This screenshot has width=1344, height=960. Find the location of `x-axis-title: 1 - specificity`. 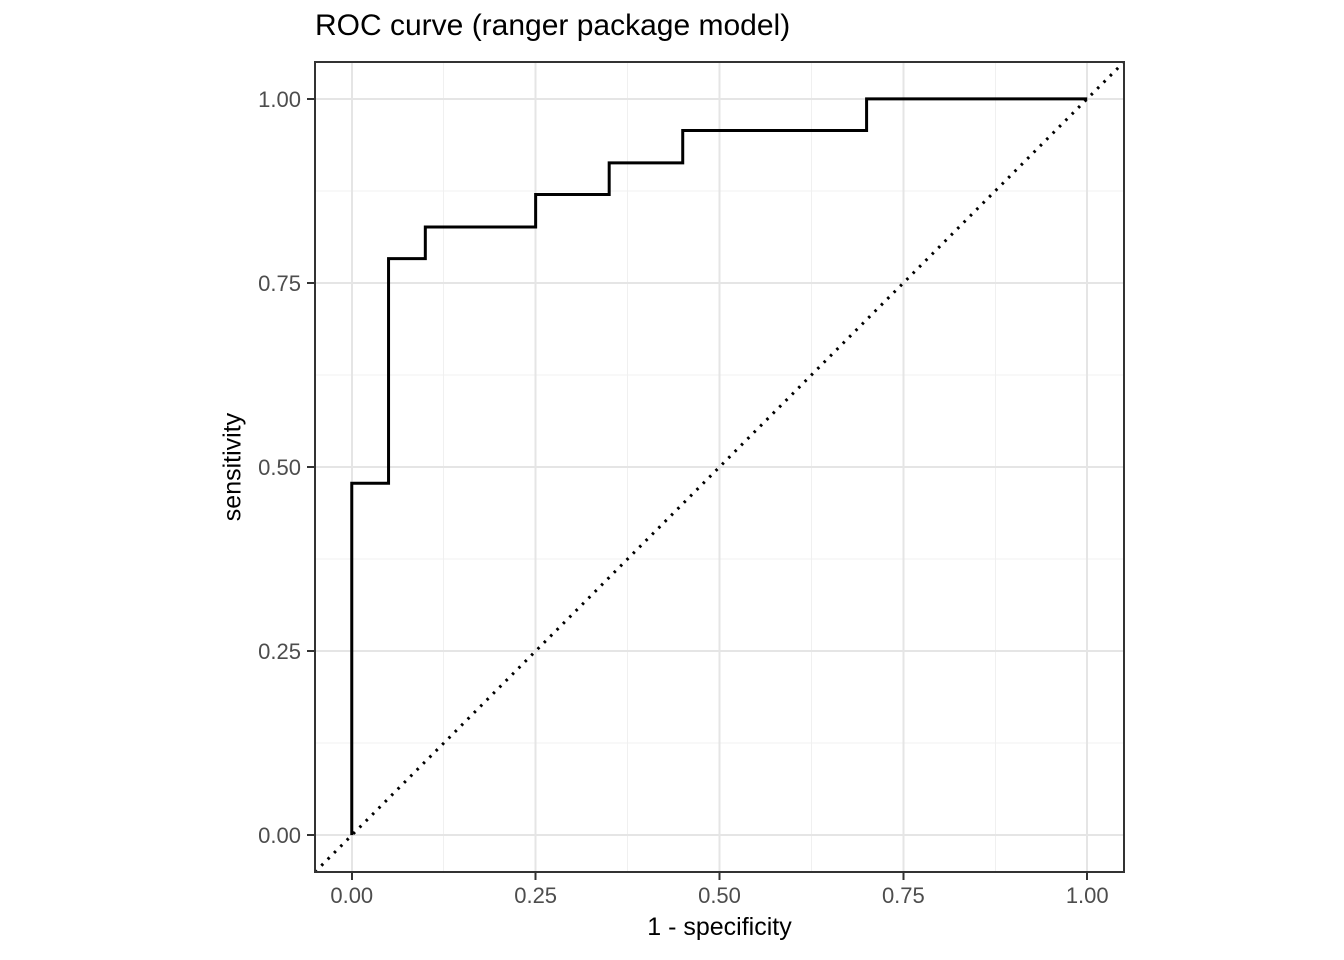

x-axis-title: 1 - specificity is located at coordinates (719, 927).